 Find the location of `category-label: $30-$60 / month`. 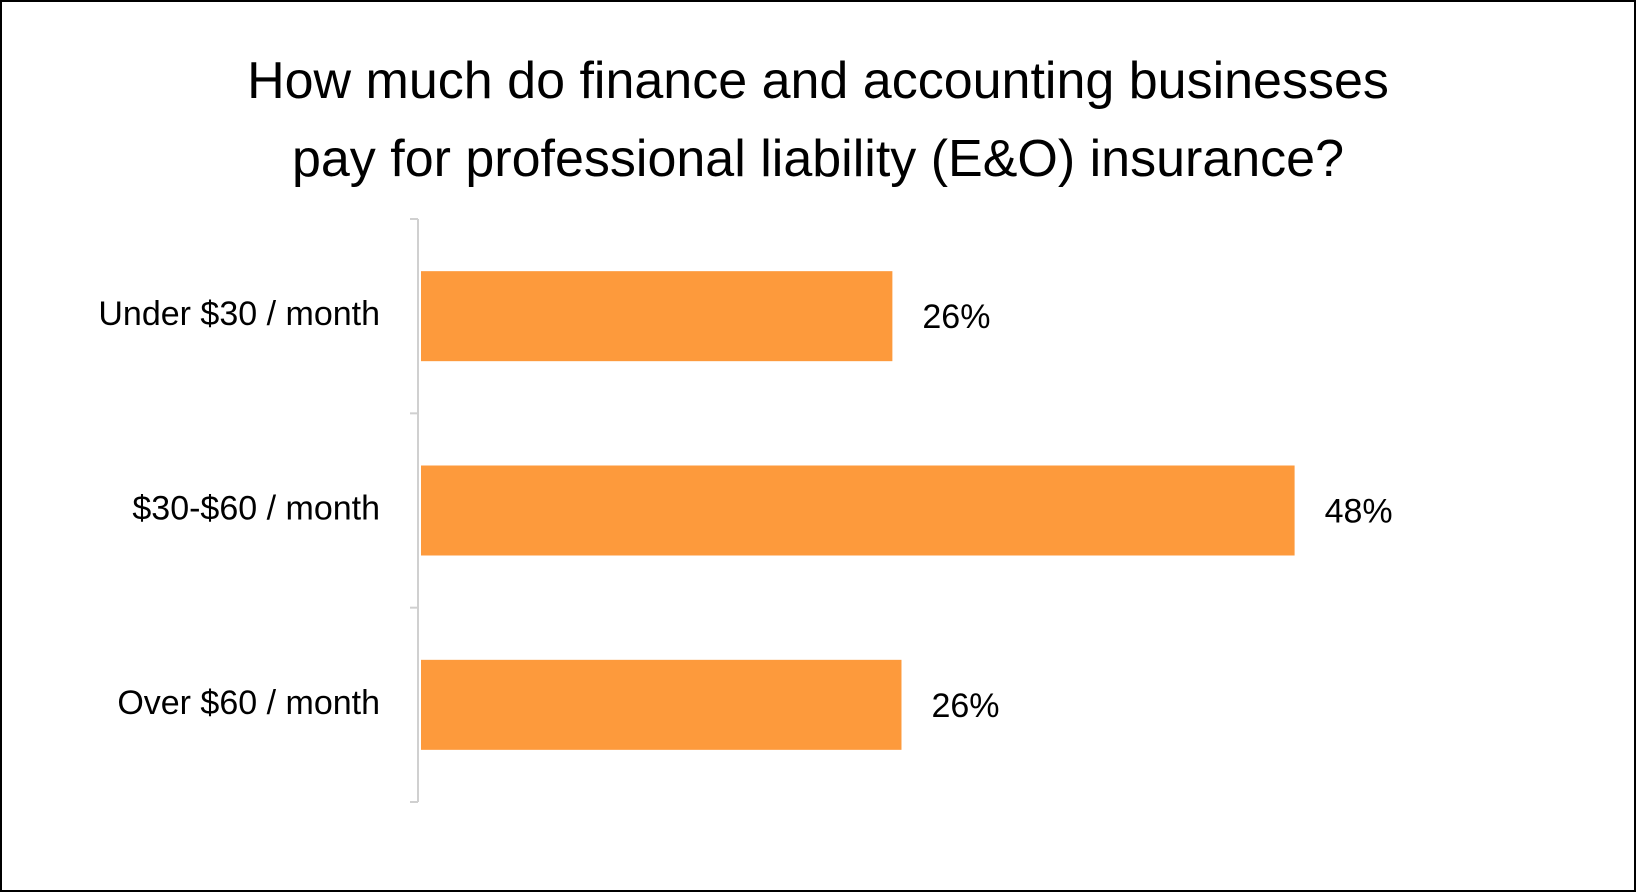

category-label: $30-$60 / month is located at coordinates (256, 508).